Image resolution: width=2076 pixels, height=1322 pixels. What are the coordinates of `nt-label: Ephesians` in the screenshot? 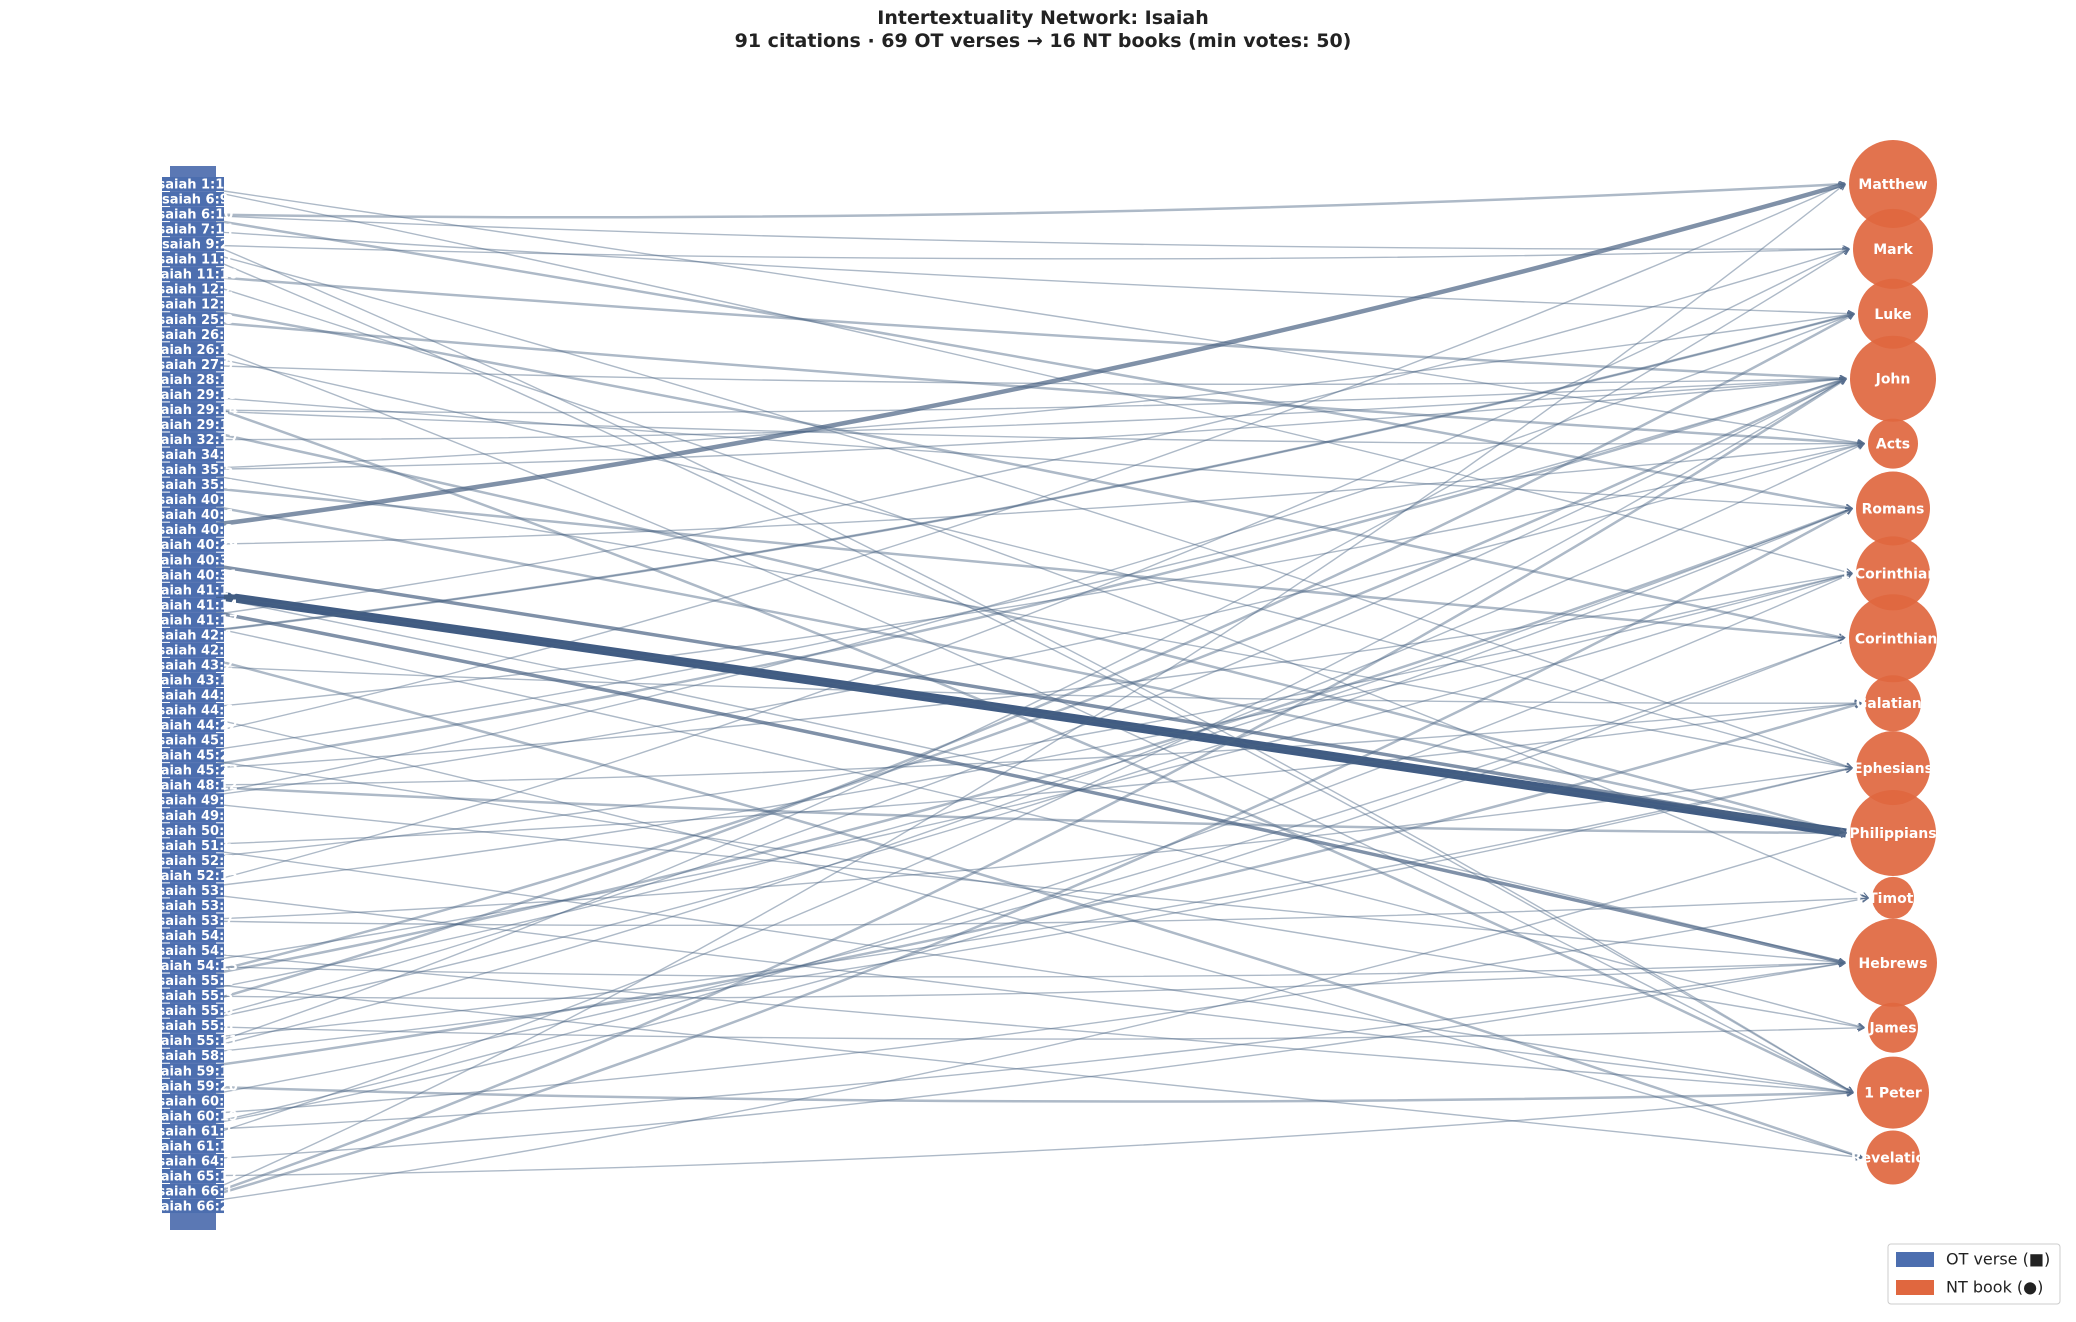 It's located at (1893, 769).